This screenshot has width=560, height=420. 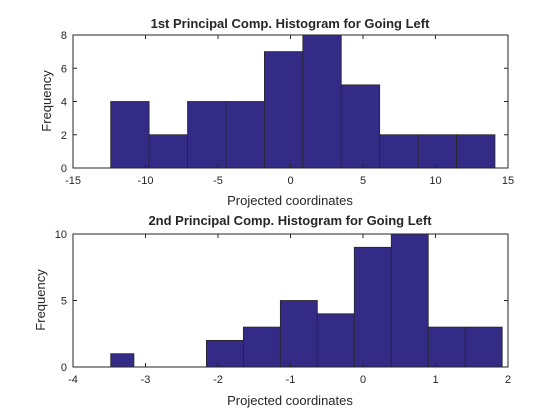 What do you see at coordinates (73, 380) in the screenshot?
I see `x-tick-label: -4` at bounding box center [73, 380].